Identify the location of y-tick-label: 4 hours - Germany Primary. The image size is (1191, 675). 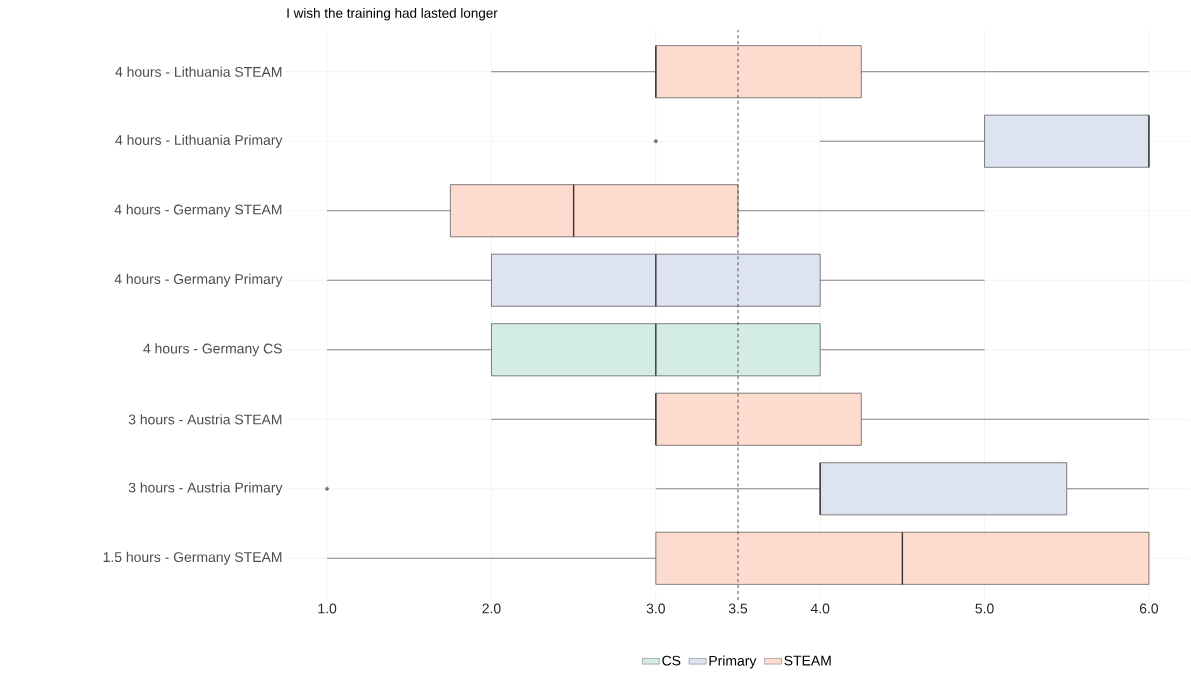
(198, 280).